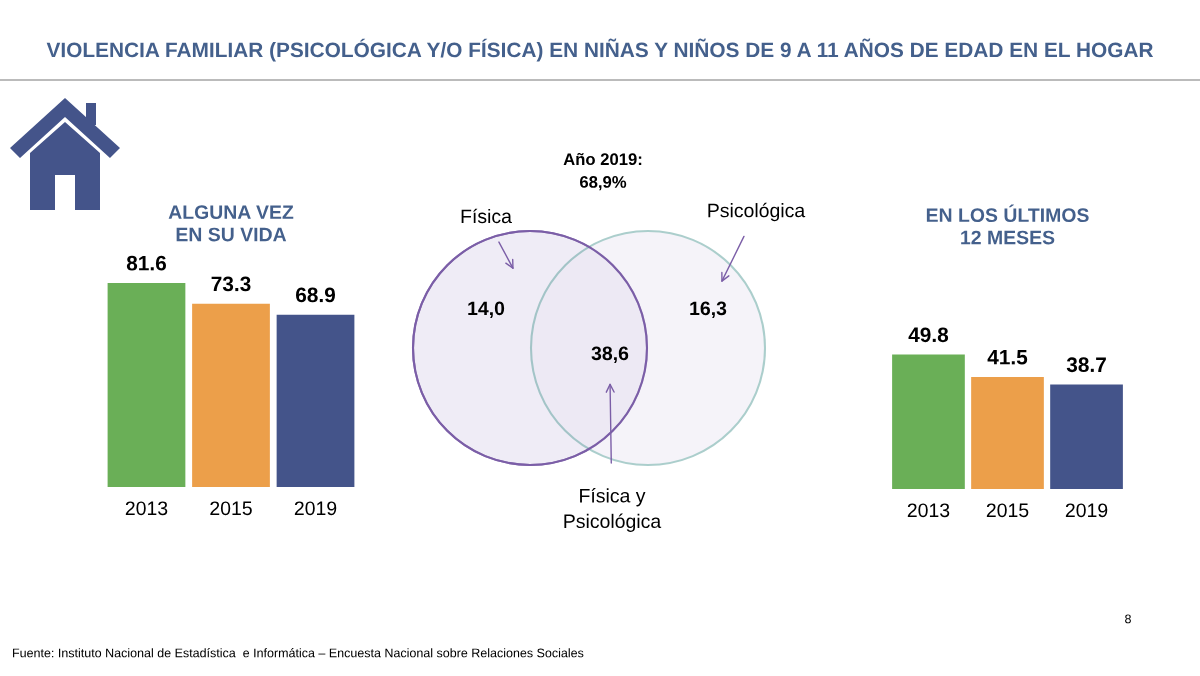 This screenshot has height=676, width=1200. Describe the element at coordinates (1086, 365) in the screenshot. I see `data-label: 38.7` at that location.